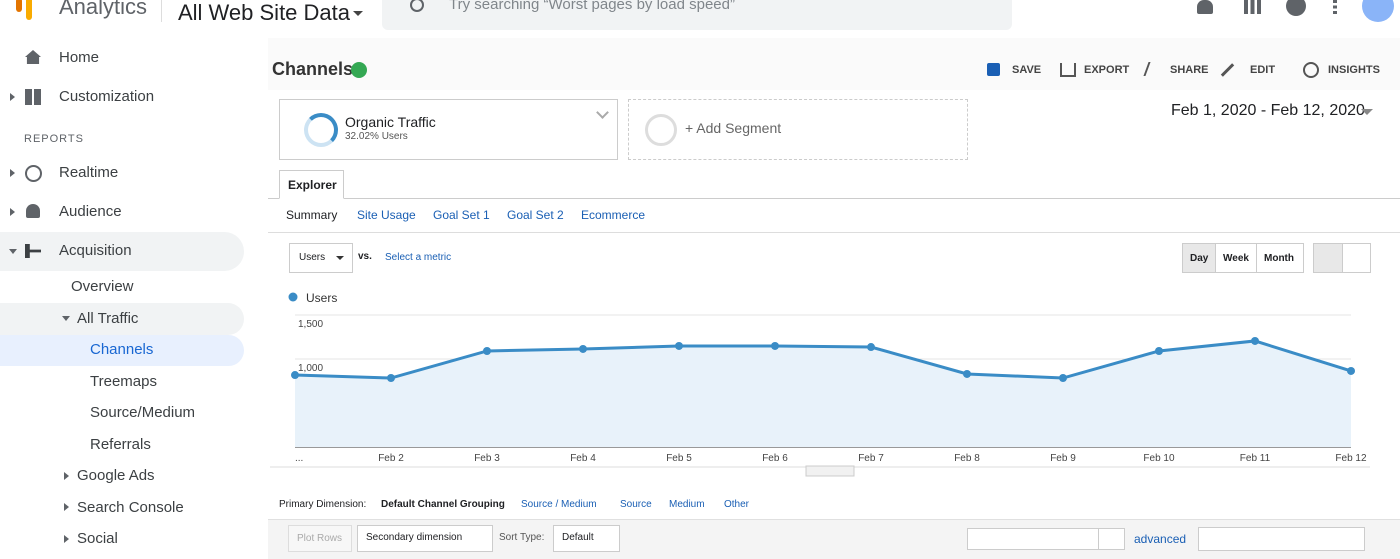 This screenshot has height=559, width=1400. What do you see at coordinates (1378, 11) in the screenshot?
I see `avatar` at bounding box center [1378, 11].